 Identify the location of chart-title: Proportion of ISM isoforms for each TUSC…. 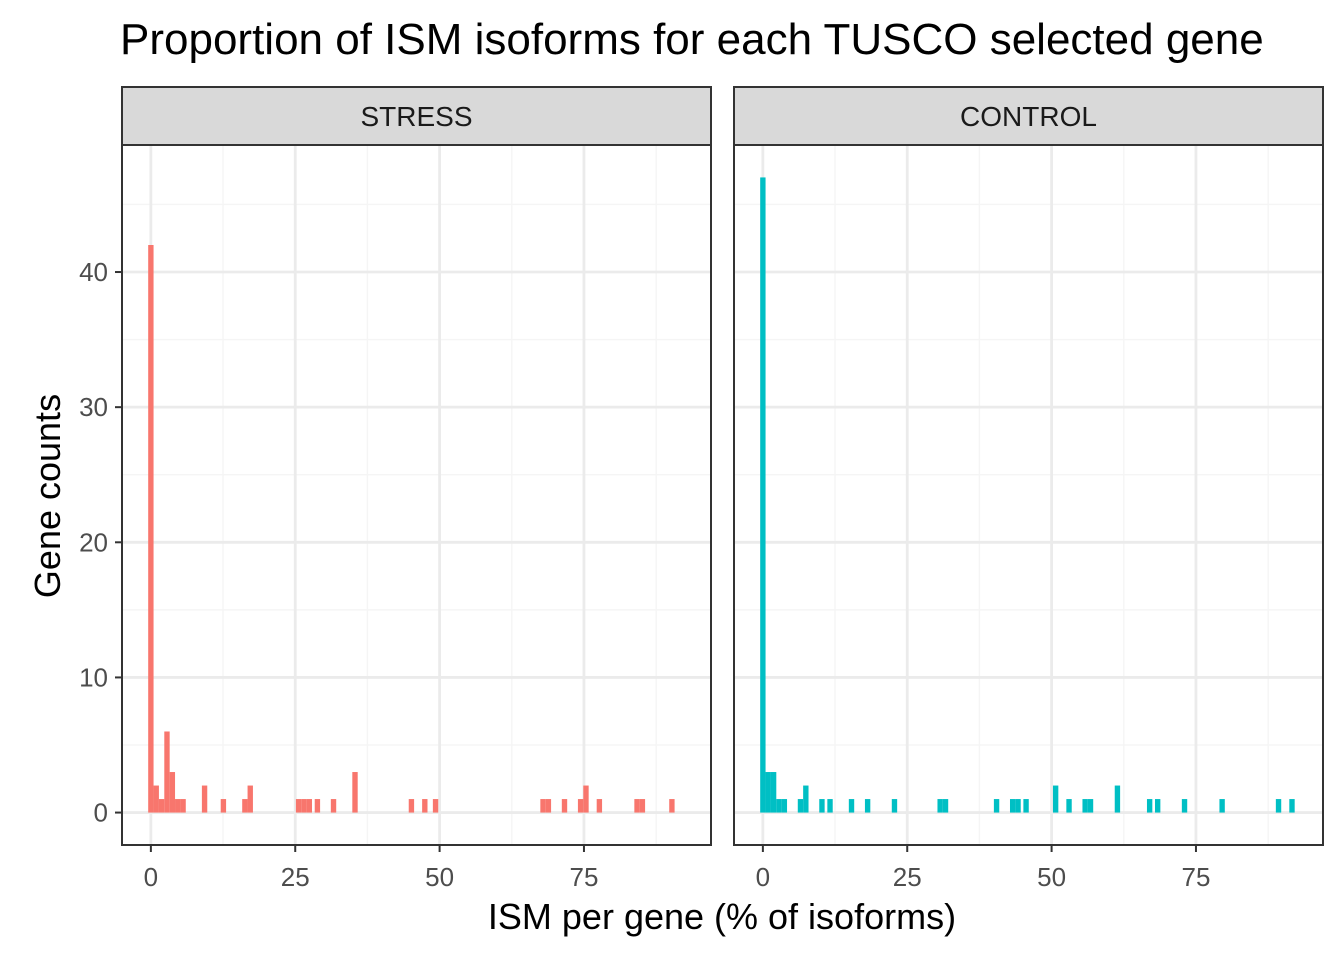
(692, 39).